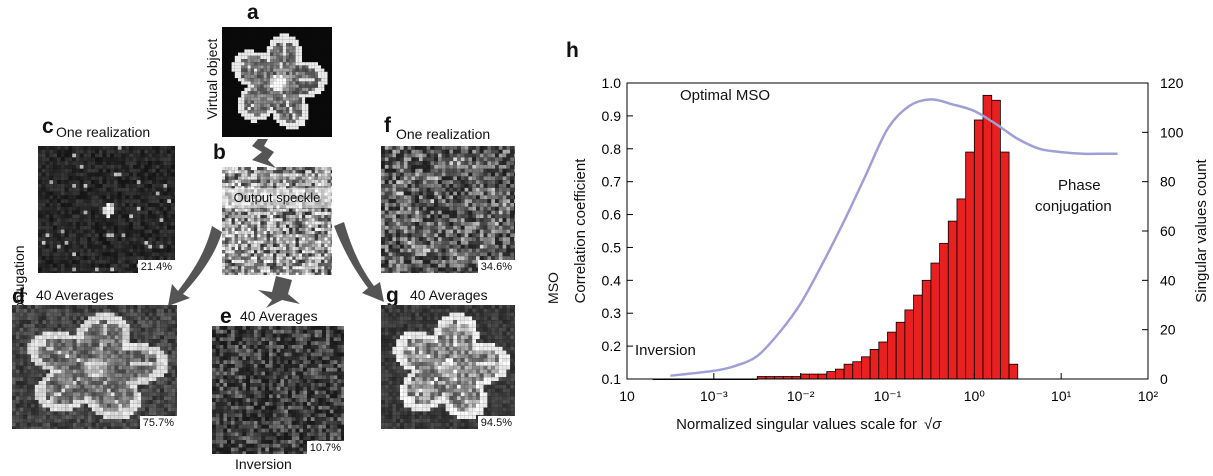 The width and height of the screenshot is (1213, 476). Describe the element at coordinates (801, 396) in the screenshot. I see `x-tick-label: 10⁻²` at that location.